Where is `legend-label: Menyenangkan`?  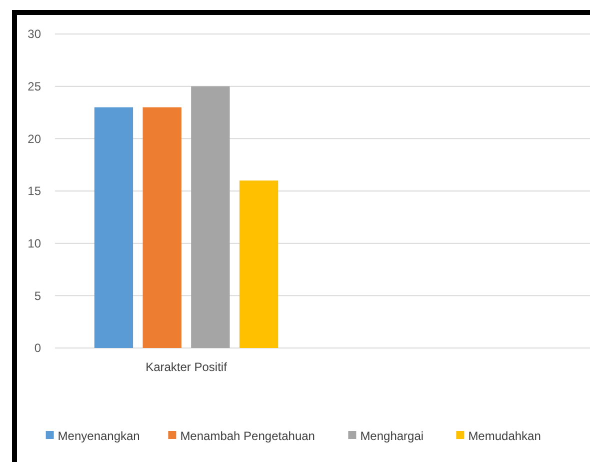
legend-label: Menyenangkan is located at coordinates (99, 436).